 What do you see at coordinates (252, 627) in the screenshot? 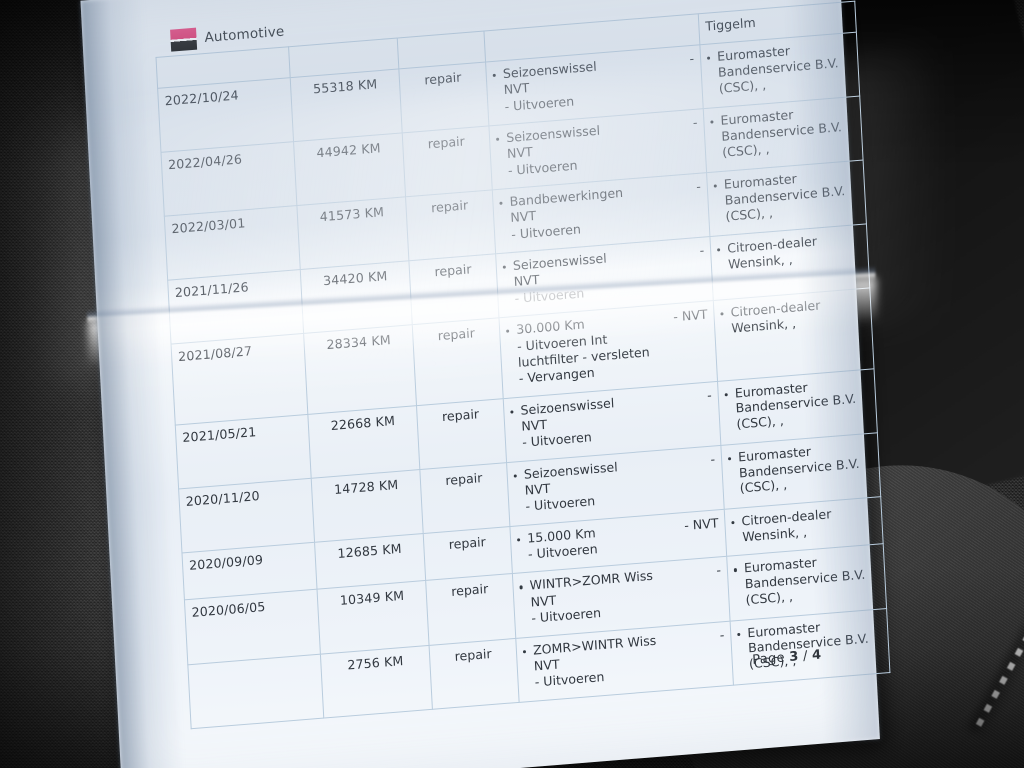
I see `cell-date: 2020/06/05` at bounding box center [252, 627].